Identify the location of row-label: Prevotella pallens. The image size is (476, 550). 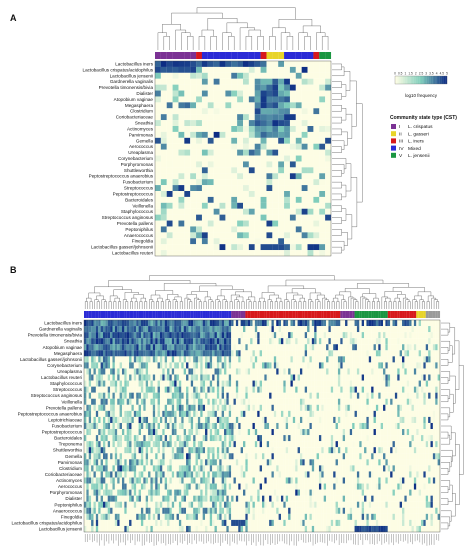
(135, 223).